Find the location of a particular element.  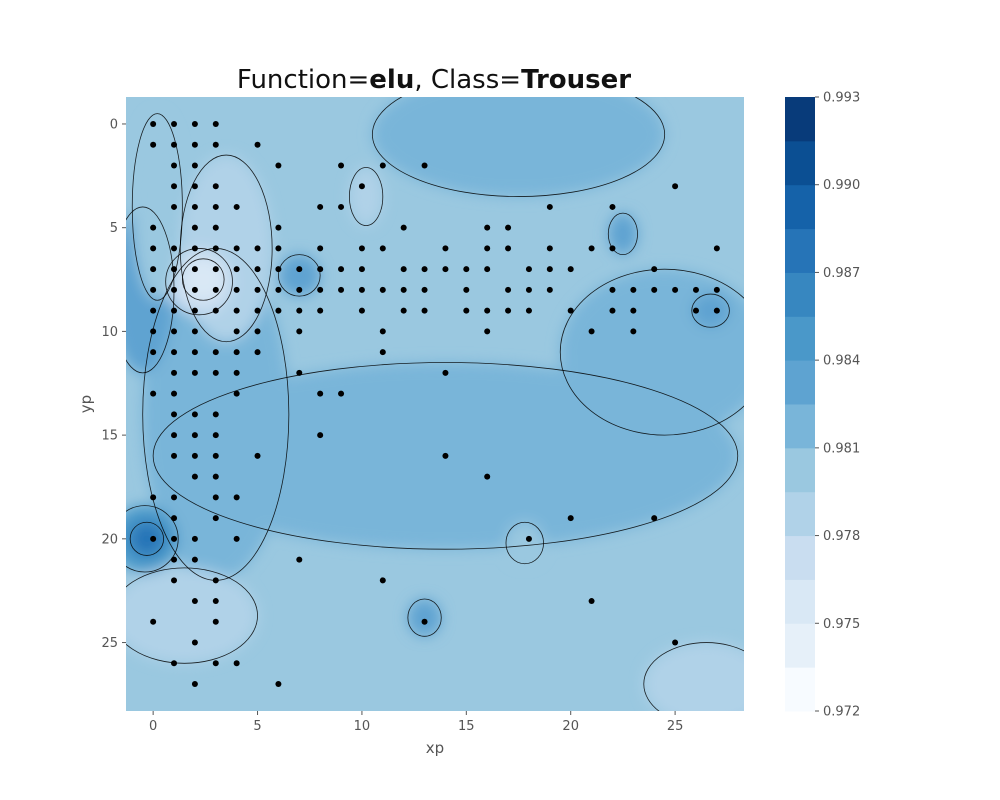

colorbar-tick-label: 0.993 is located at coordinates (841, 98).